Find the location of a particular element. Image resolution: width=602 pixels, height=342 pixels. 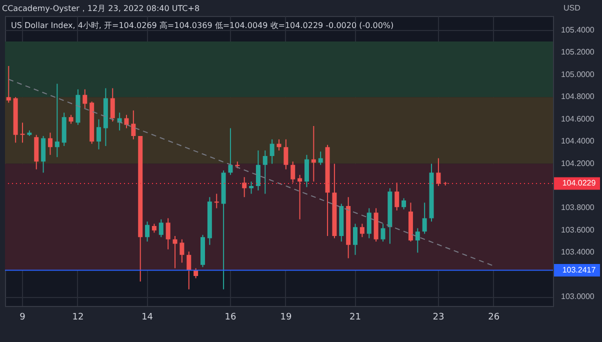

y-tick-label: 104.2000 is located at coordinates (578, 163).